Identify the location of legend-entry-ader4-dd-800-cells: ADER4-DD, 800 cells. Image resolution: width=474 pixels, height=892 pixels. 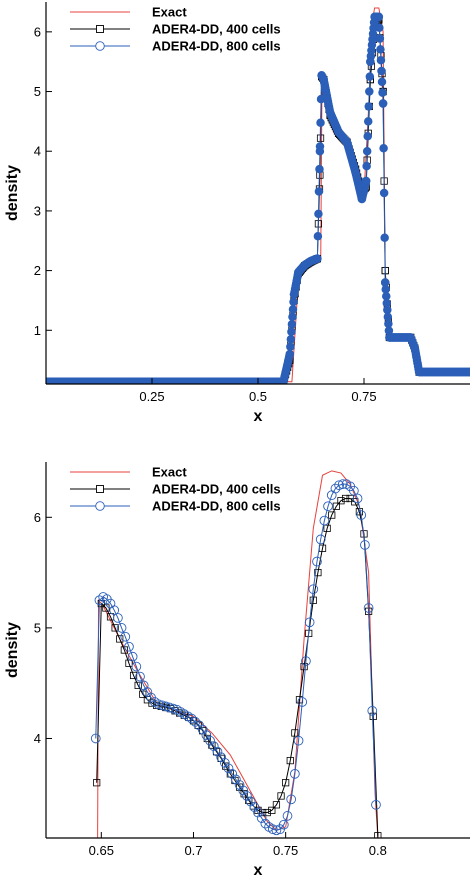
(175, 46).